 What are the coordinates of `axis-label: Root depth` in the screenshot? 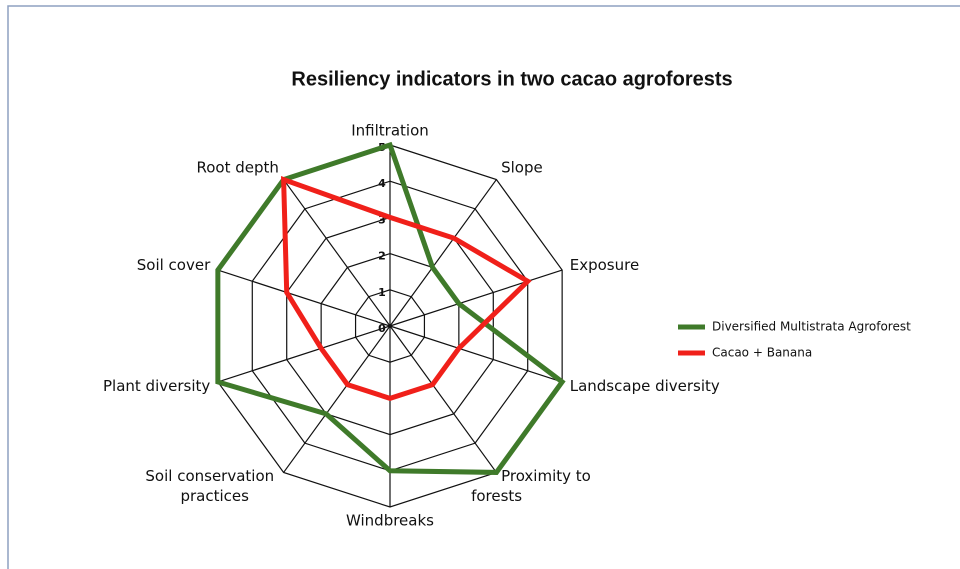 It's located at (237, 168).